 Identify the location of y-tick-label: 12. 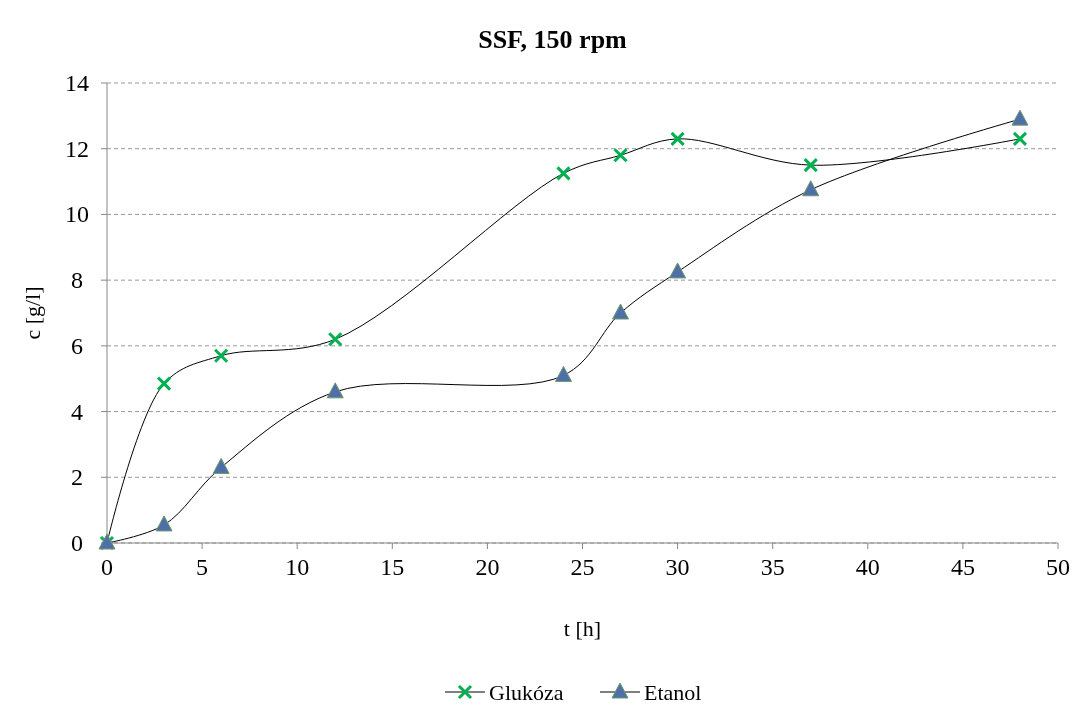
(77, 148).